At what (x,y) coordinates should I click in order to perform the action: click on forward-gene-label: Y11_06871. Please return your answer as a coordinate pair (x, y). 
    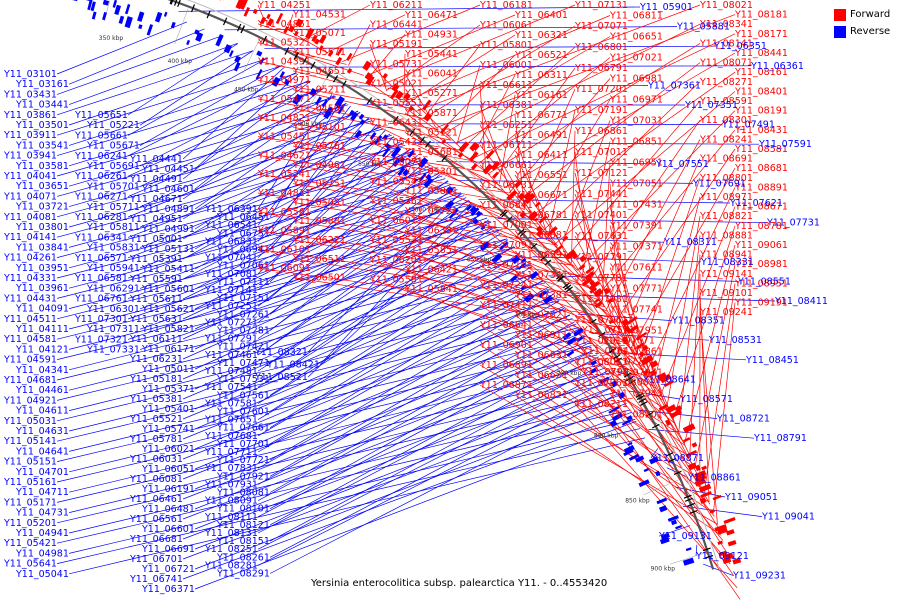
    Looking at the image, I should click on (506, 385).